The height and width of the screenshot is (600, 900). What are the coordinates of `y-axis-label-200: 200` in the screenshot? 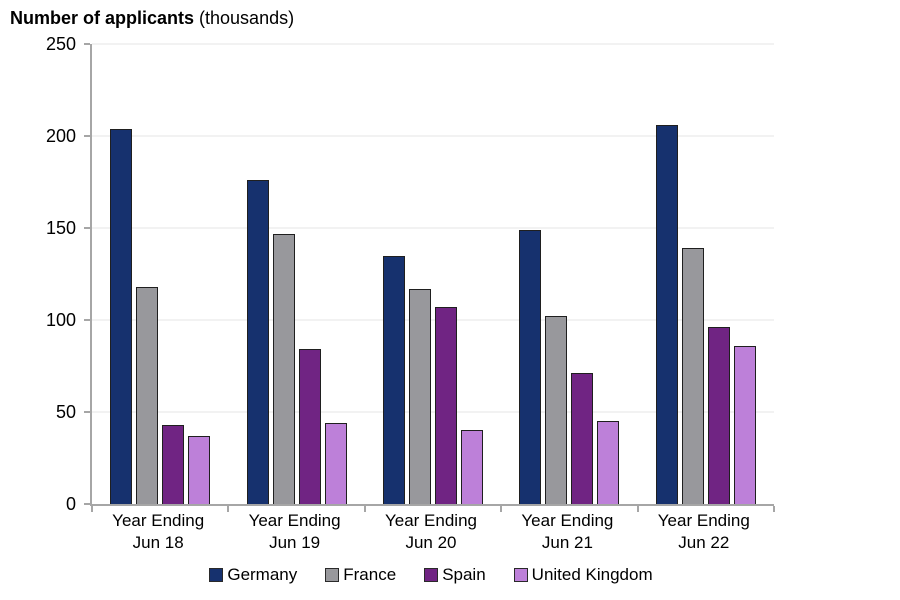 It's located at (60, 136).